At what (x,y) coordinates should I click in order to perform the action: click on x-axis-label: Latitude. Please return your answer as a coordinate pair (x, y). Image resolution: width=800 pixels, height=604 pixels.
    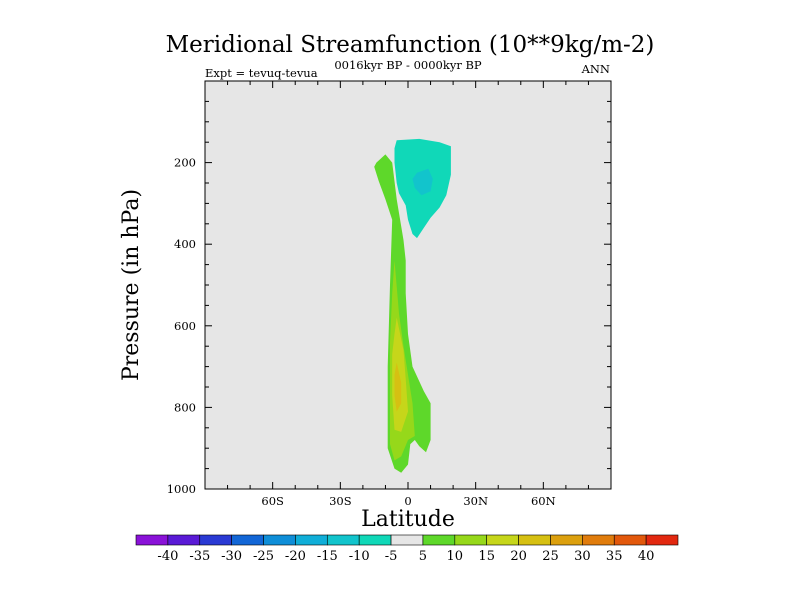
    Looking at the image, I should click on (408, 519).